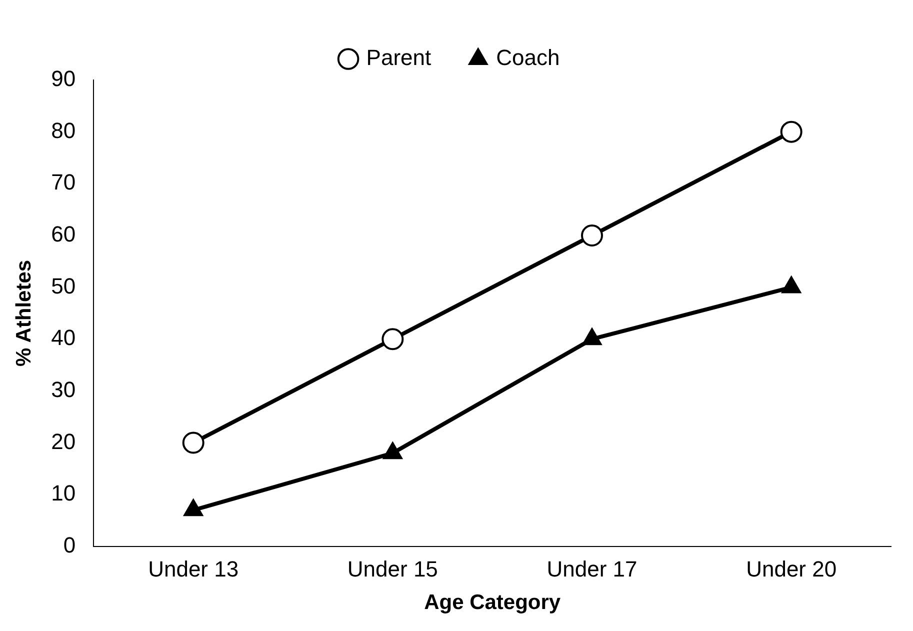  What do you see at coordinates (24, 313) in the screenshot?
I see `y-axis-title: % Athletes` at bounding box center [24, 313].